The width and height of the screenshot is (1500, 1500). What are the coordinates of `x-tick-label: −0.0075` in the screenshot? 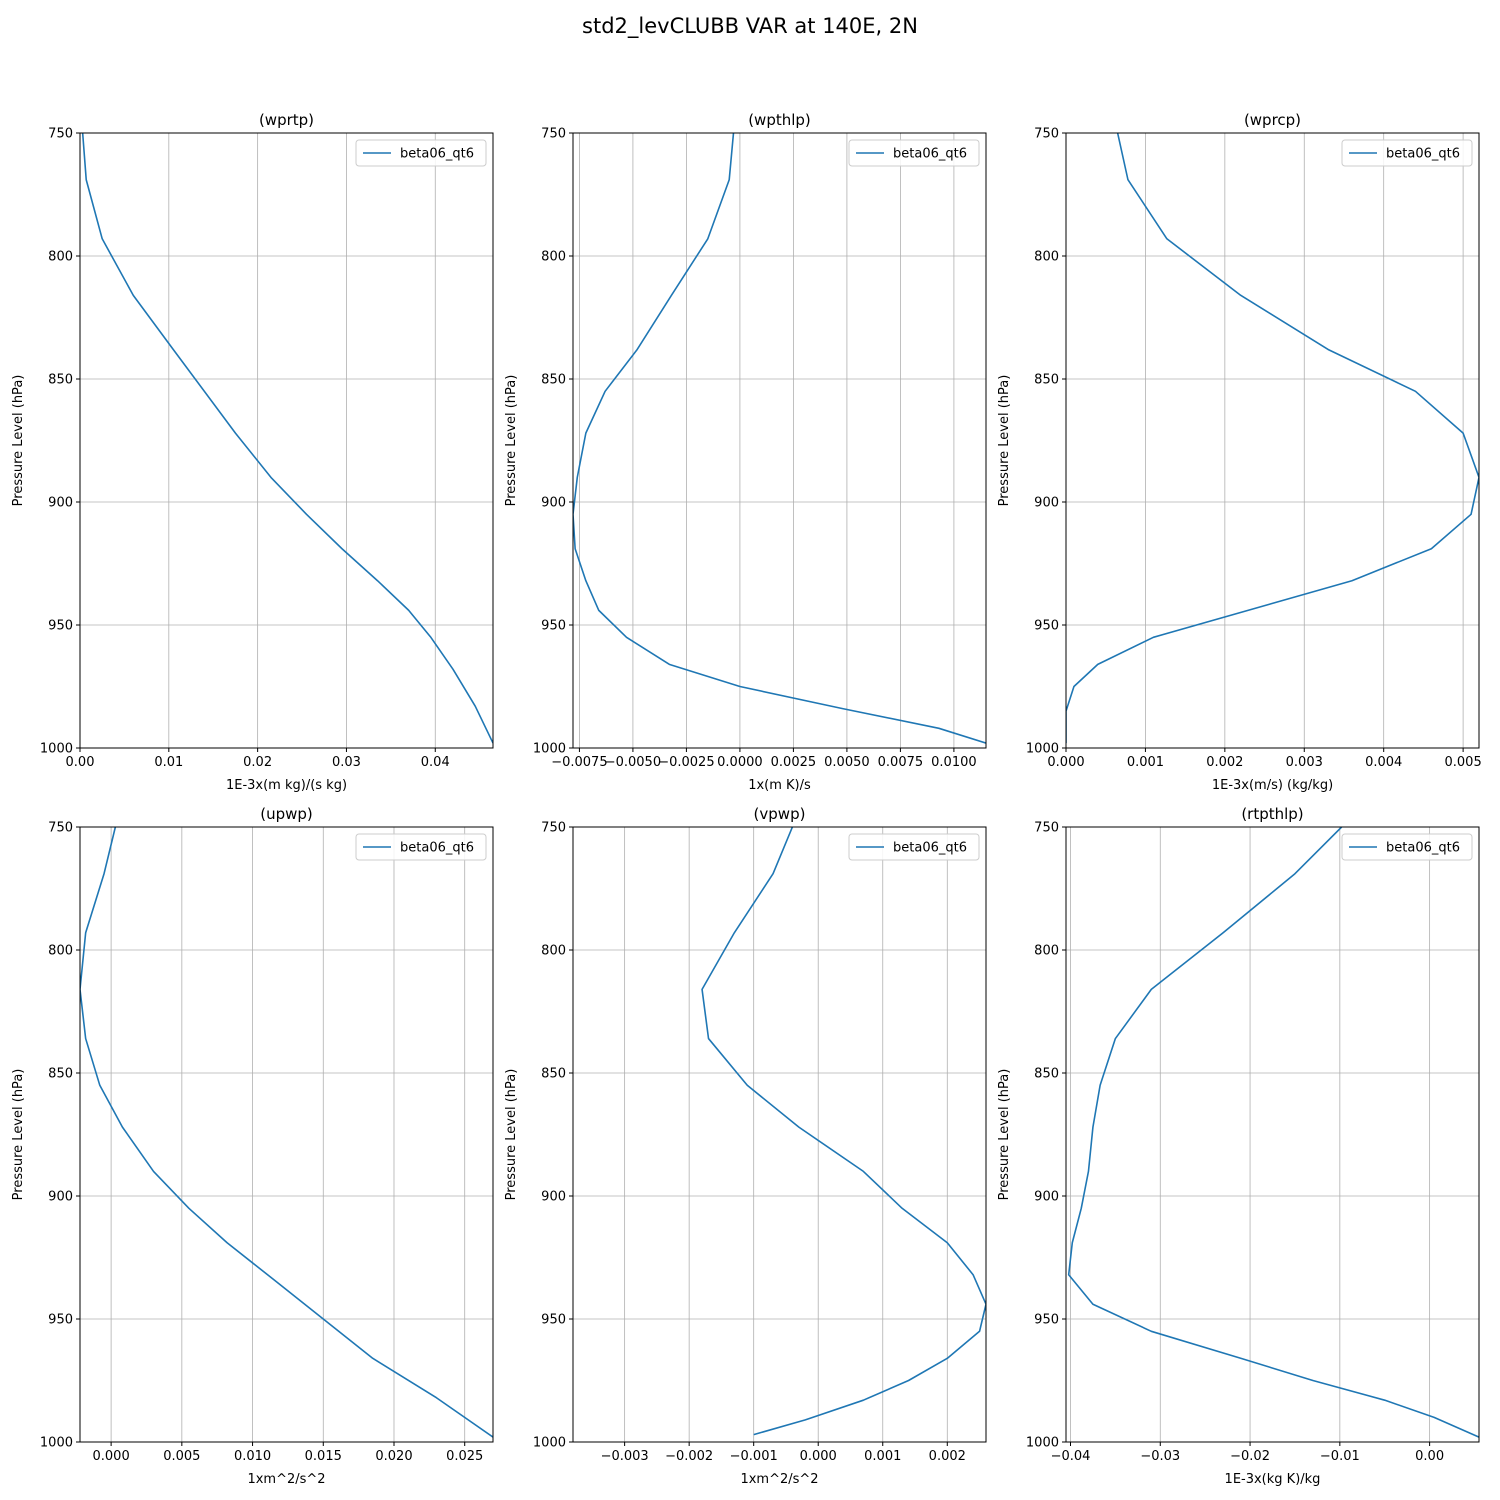 It's located at (579, 762).